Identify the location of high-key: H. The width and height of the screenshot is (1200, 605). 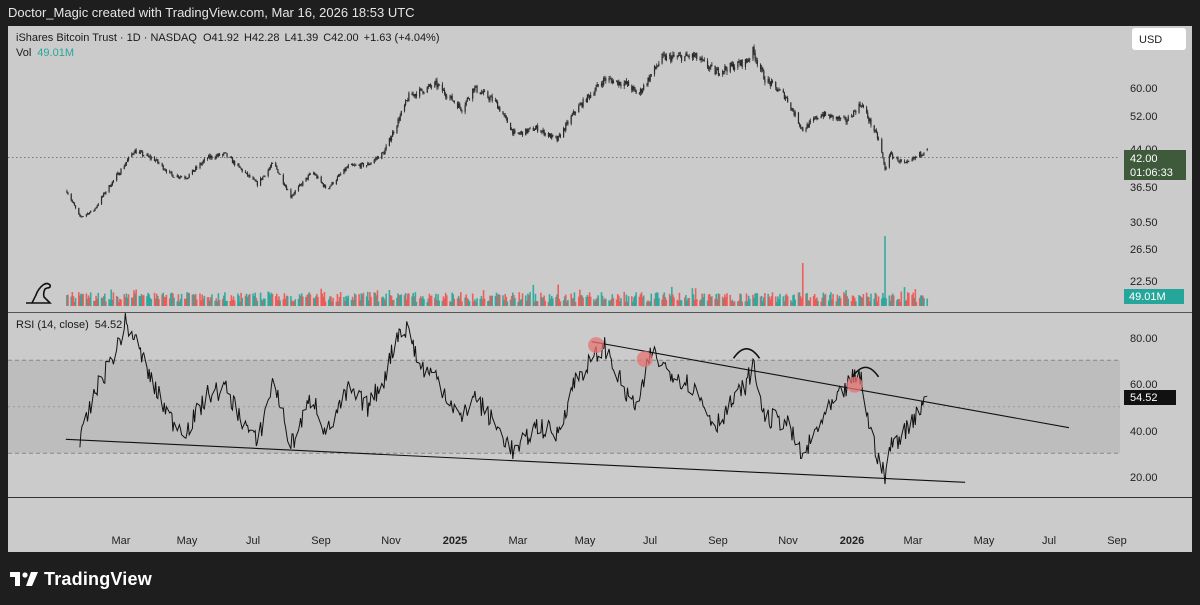
(248, 38).